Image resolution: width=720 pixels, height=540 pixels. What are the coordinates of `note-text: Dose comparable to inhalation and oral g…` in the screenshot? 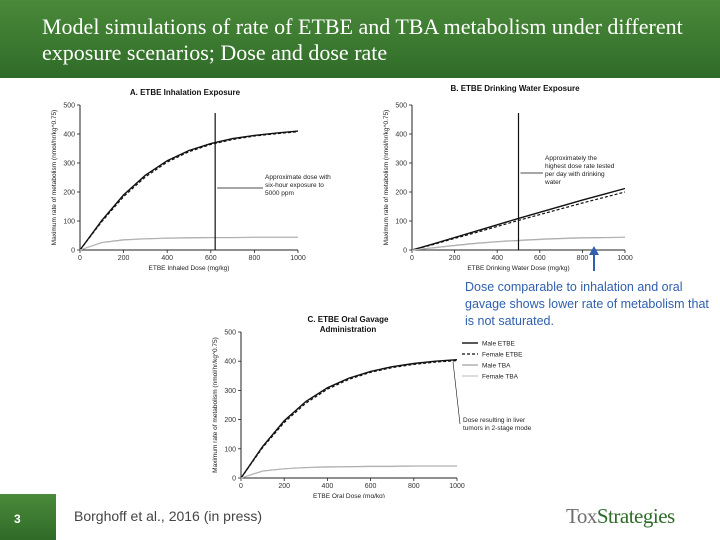 It's located at (587, 304).